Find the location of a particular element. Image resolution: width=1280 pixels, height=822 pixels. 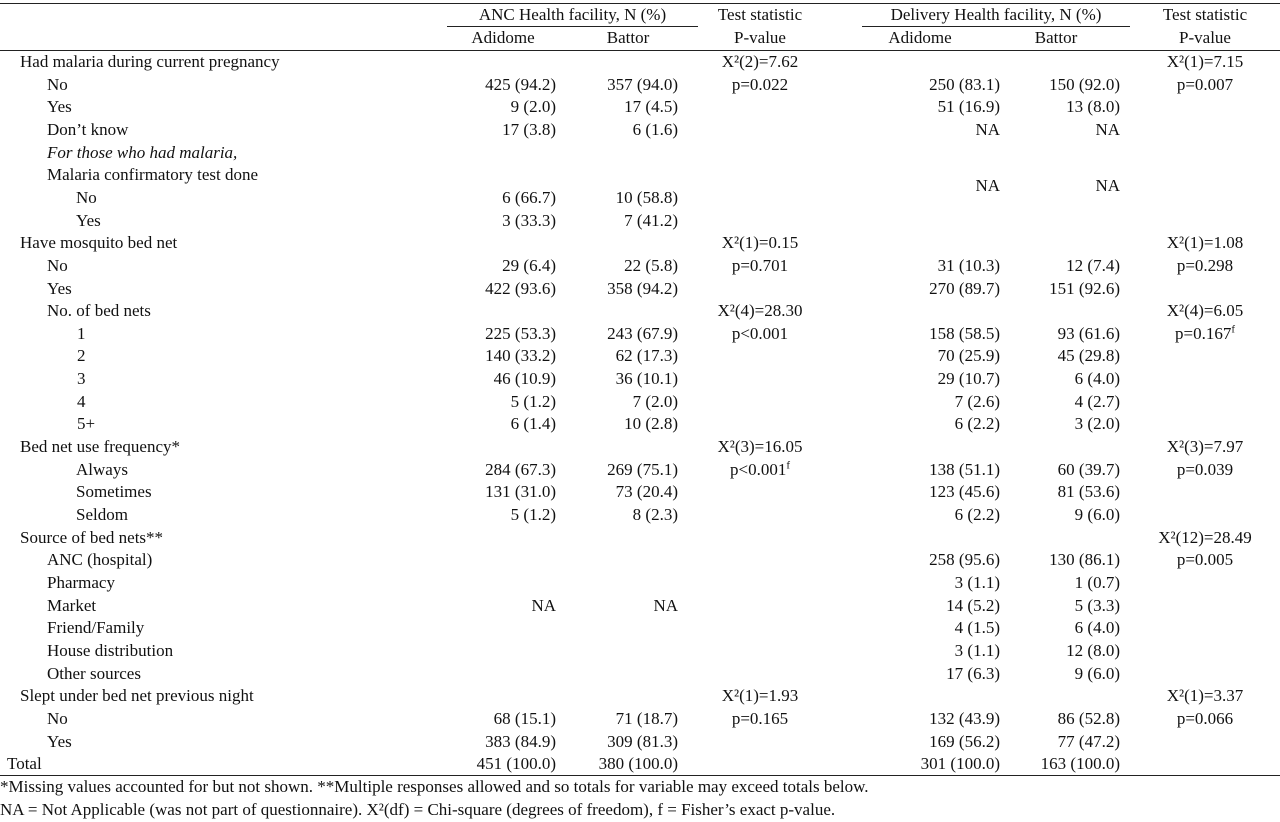

cell: 9 (6.0) is located at coordinates (1097, 514).